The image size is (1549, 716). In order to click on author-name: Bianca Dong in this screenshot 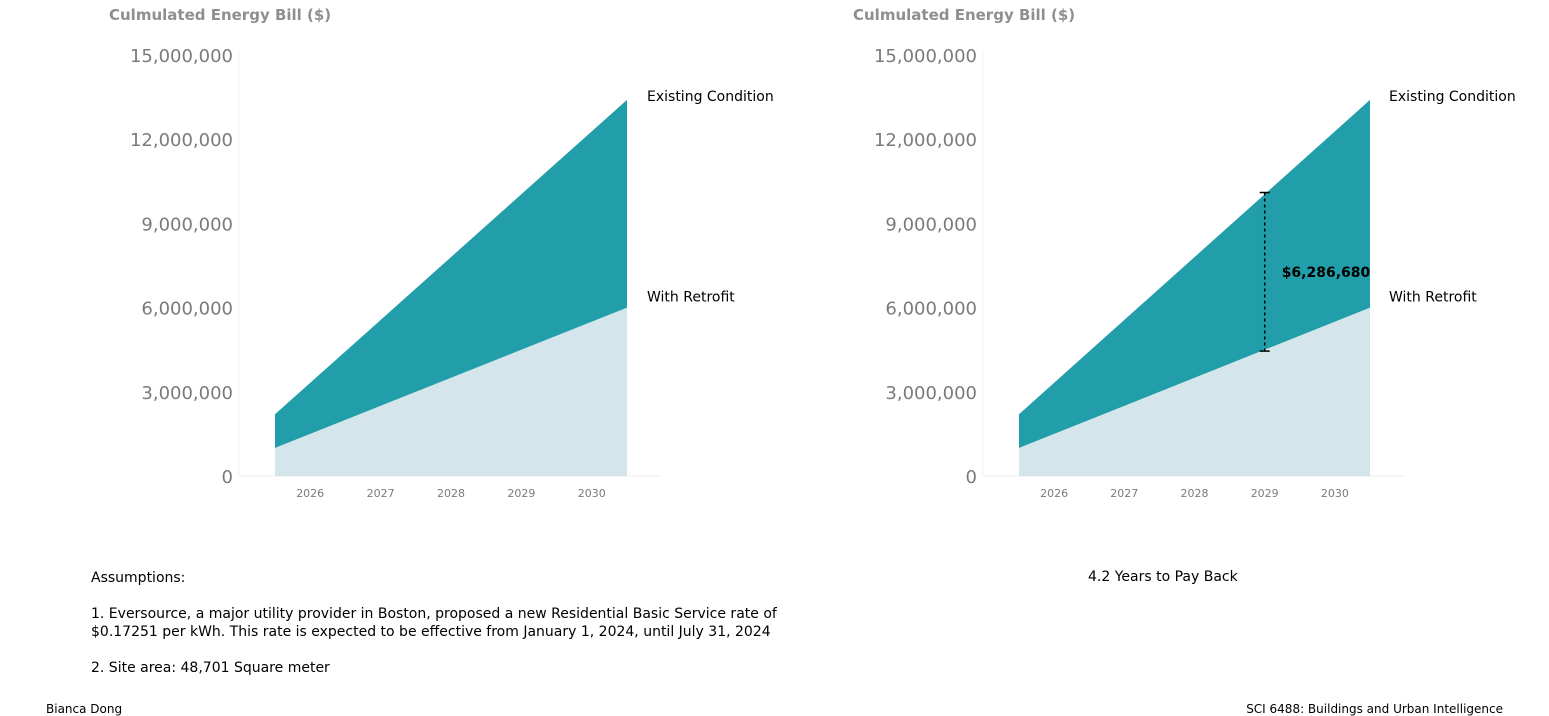, I will do `click(84, 709)`.